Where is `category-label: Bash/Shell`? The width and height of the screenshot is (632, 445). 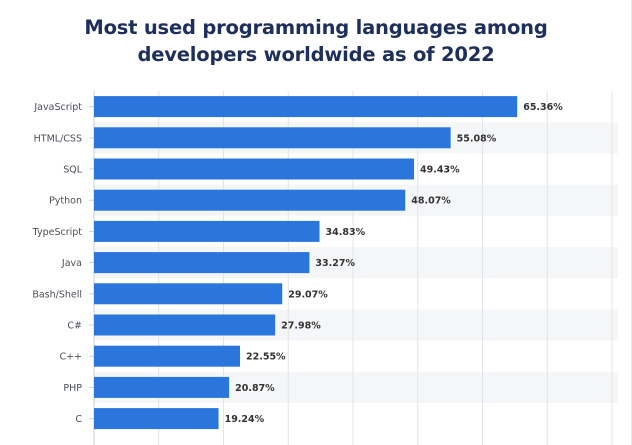
category-label: Bash/Shell is located at coordinates (57, 294).